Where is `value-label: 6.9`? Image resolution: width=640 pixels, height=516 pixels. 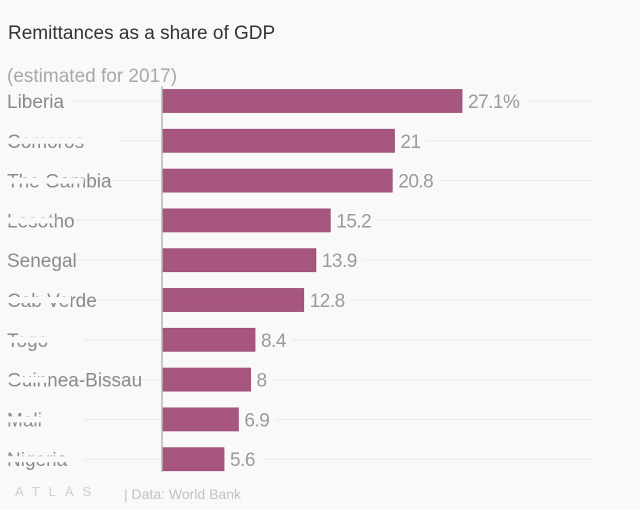
value-label: 6.9 is located at coordinates (256, 420).